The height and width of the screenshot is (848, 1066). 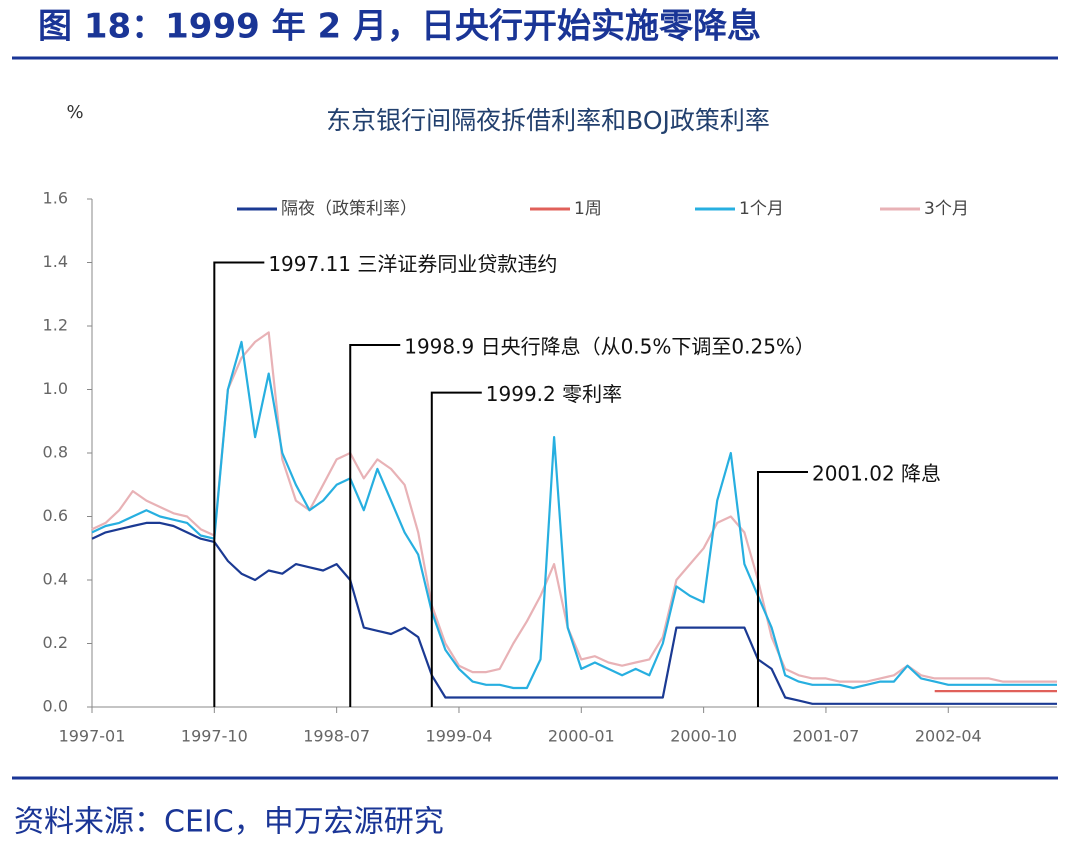 I want to click on y-axis-label: %, so click(x=74, y=112).